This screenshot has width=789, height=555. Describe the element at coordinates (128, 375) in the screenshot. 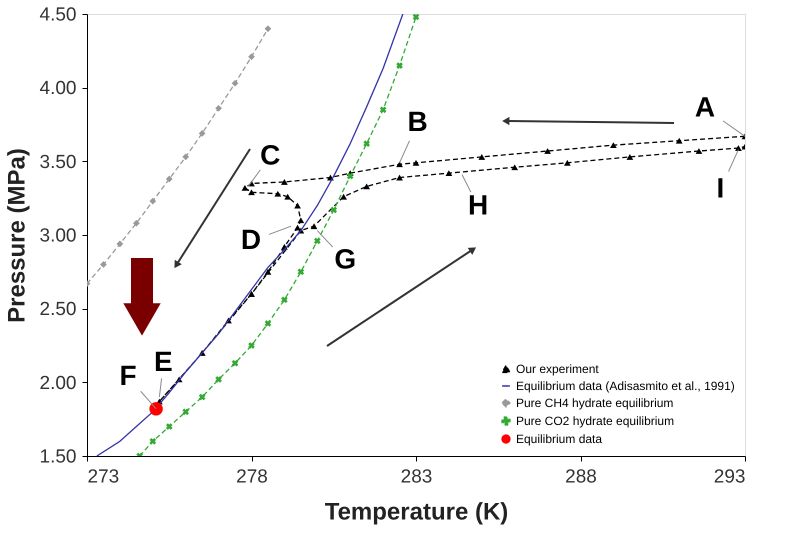

I see `annotation: F` at that location.